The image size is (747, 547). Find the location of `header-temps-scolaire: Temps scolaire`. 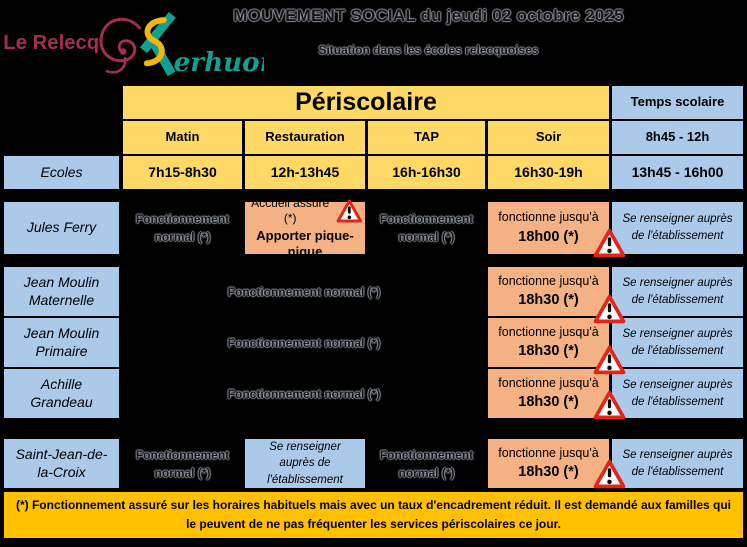

header-temps-scolaire: Temps scolaire is located at coordinates (677, 102).